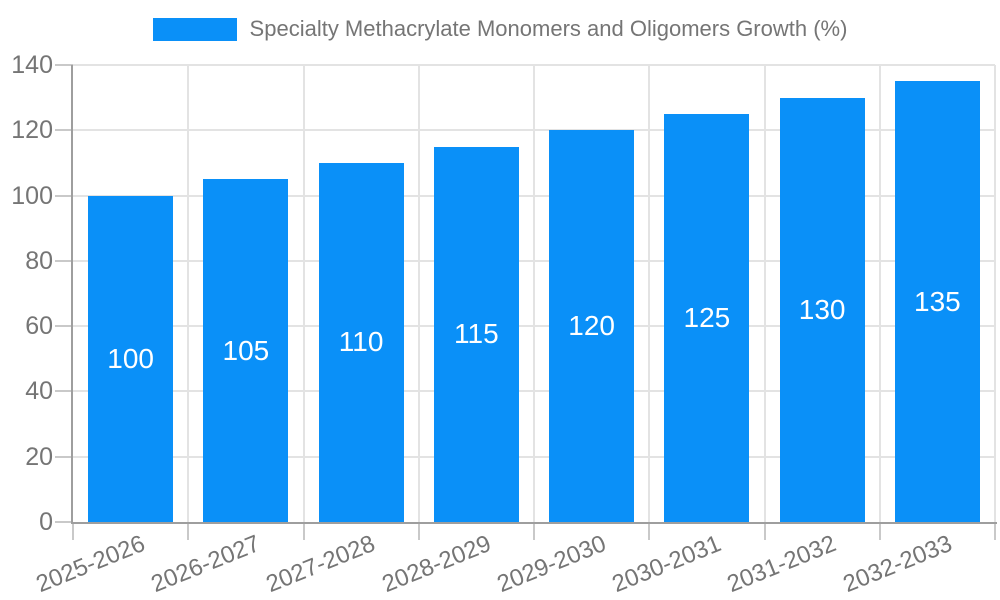 The height and width of the screenshot is (600, 1000). Describe the element at coordinates (39, 456) in the screenshot. I see `y-tick-label: 20` at that location.